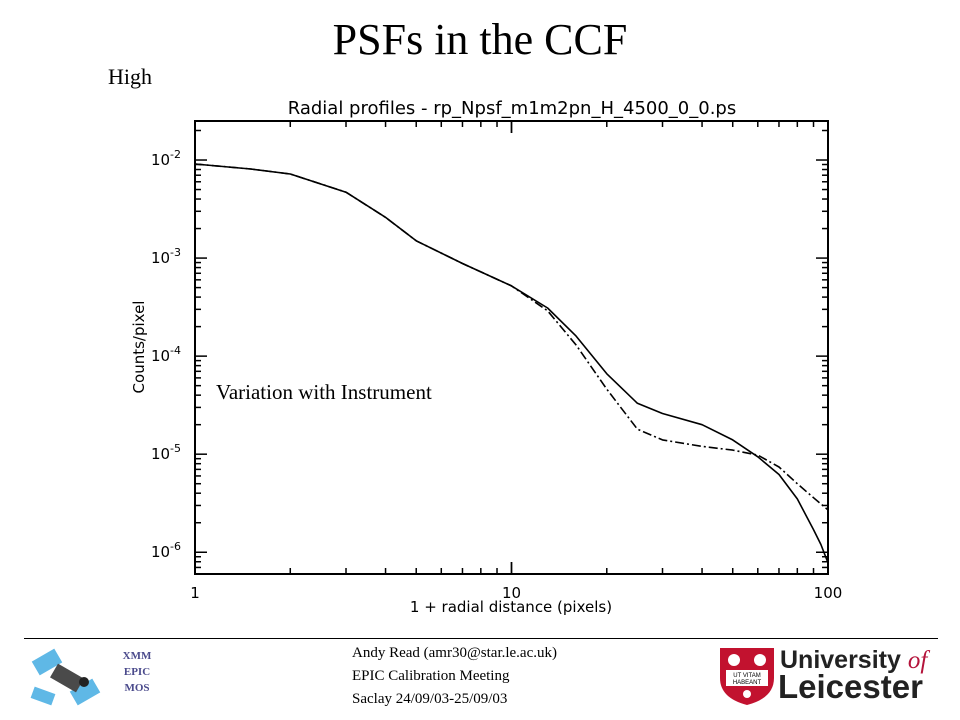  I want to click on xmm-satellite-icon, so click(65, 677).